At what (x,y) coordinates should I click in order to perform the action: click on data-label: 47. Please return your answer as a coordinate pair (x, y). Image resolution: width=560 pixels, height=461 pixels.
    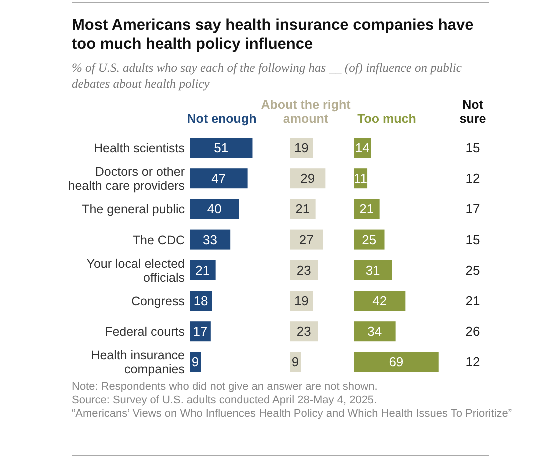
    Looking at the image, I should click on (219, 178).